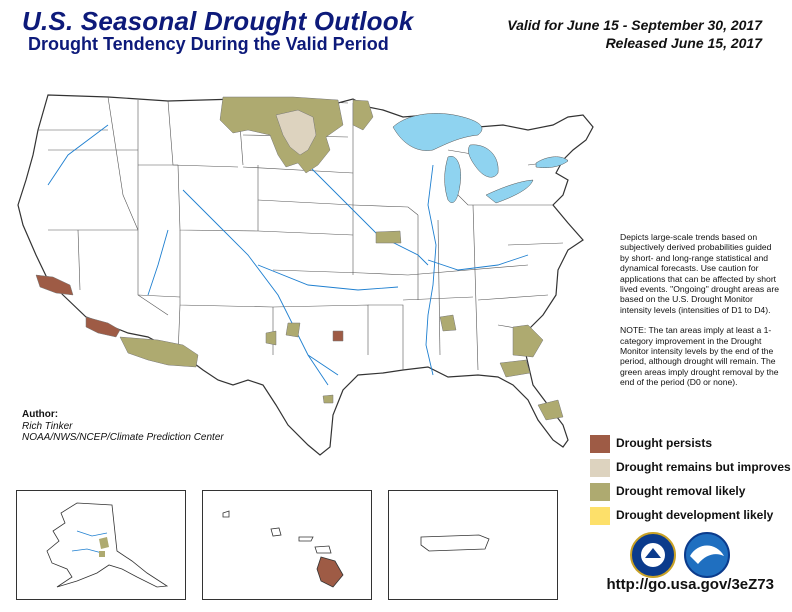 The width and height of the screenshot is (792, 612). What do you see at coordinates (338, 336) in the screenshot?
I see `drought-persists-texas` at bounding box center [338, 336].